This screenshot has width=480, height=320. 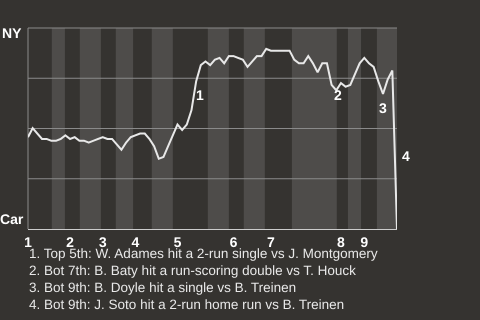 What do you see at coordinates (12, 219) in the screenshot?
I see `text: Car` at bounding box center [12, 219].